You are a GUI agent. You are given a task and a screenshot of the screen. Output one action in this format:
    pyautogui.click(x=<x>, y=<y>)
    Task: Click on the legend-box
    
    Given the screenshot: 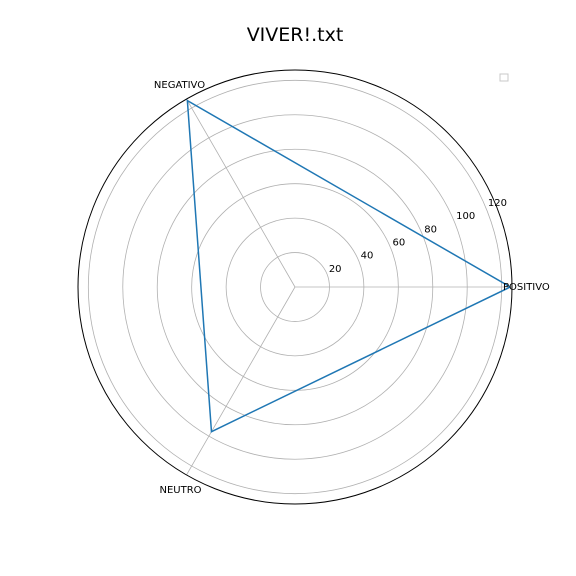 What is the action you would take?
    pyautogui.click(x=504, y=77)
    